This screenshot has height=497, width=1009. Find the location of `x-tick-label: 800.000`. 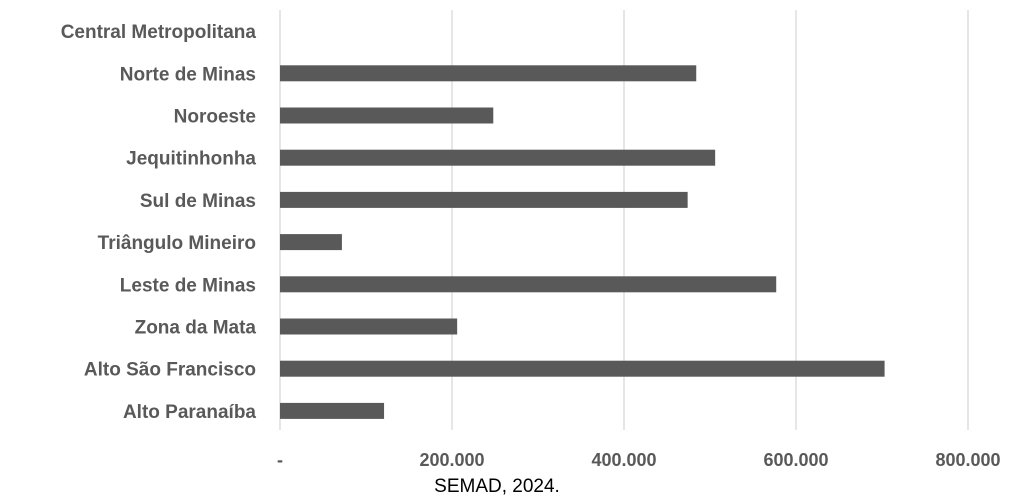

x-tick-label: 800.000 is located at coordinates (967, 460).